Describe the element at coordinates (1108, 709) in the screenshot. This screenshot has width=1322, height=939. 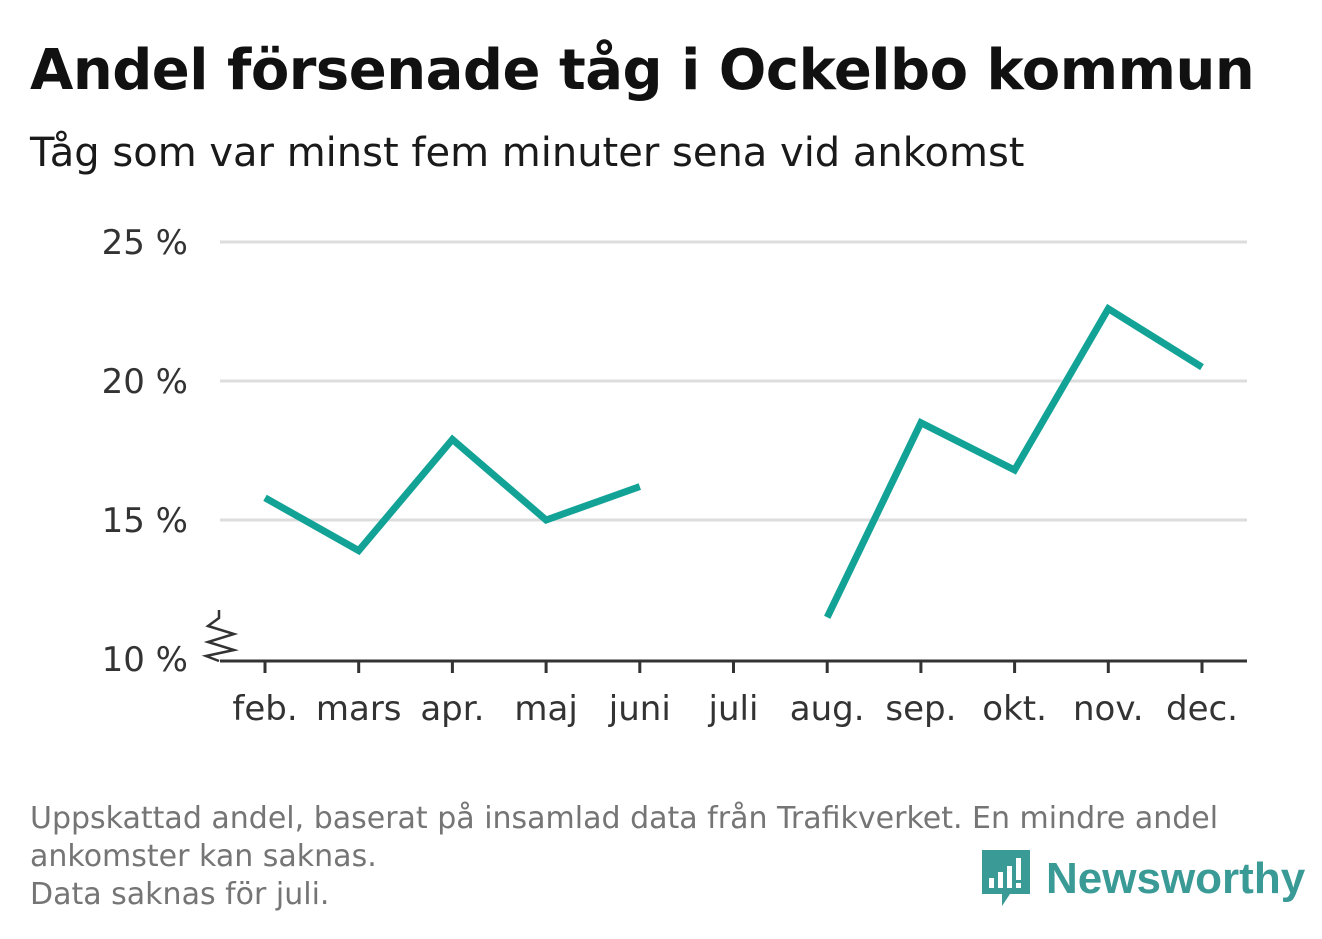
I see `x-tick-label: nov.` at that location.